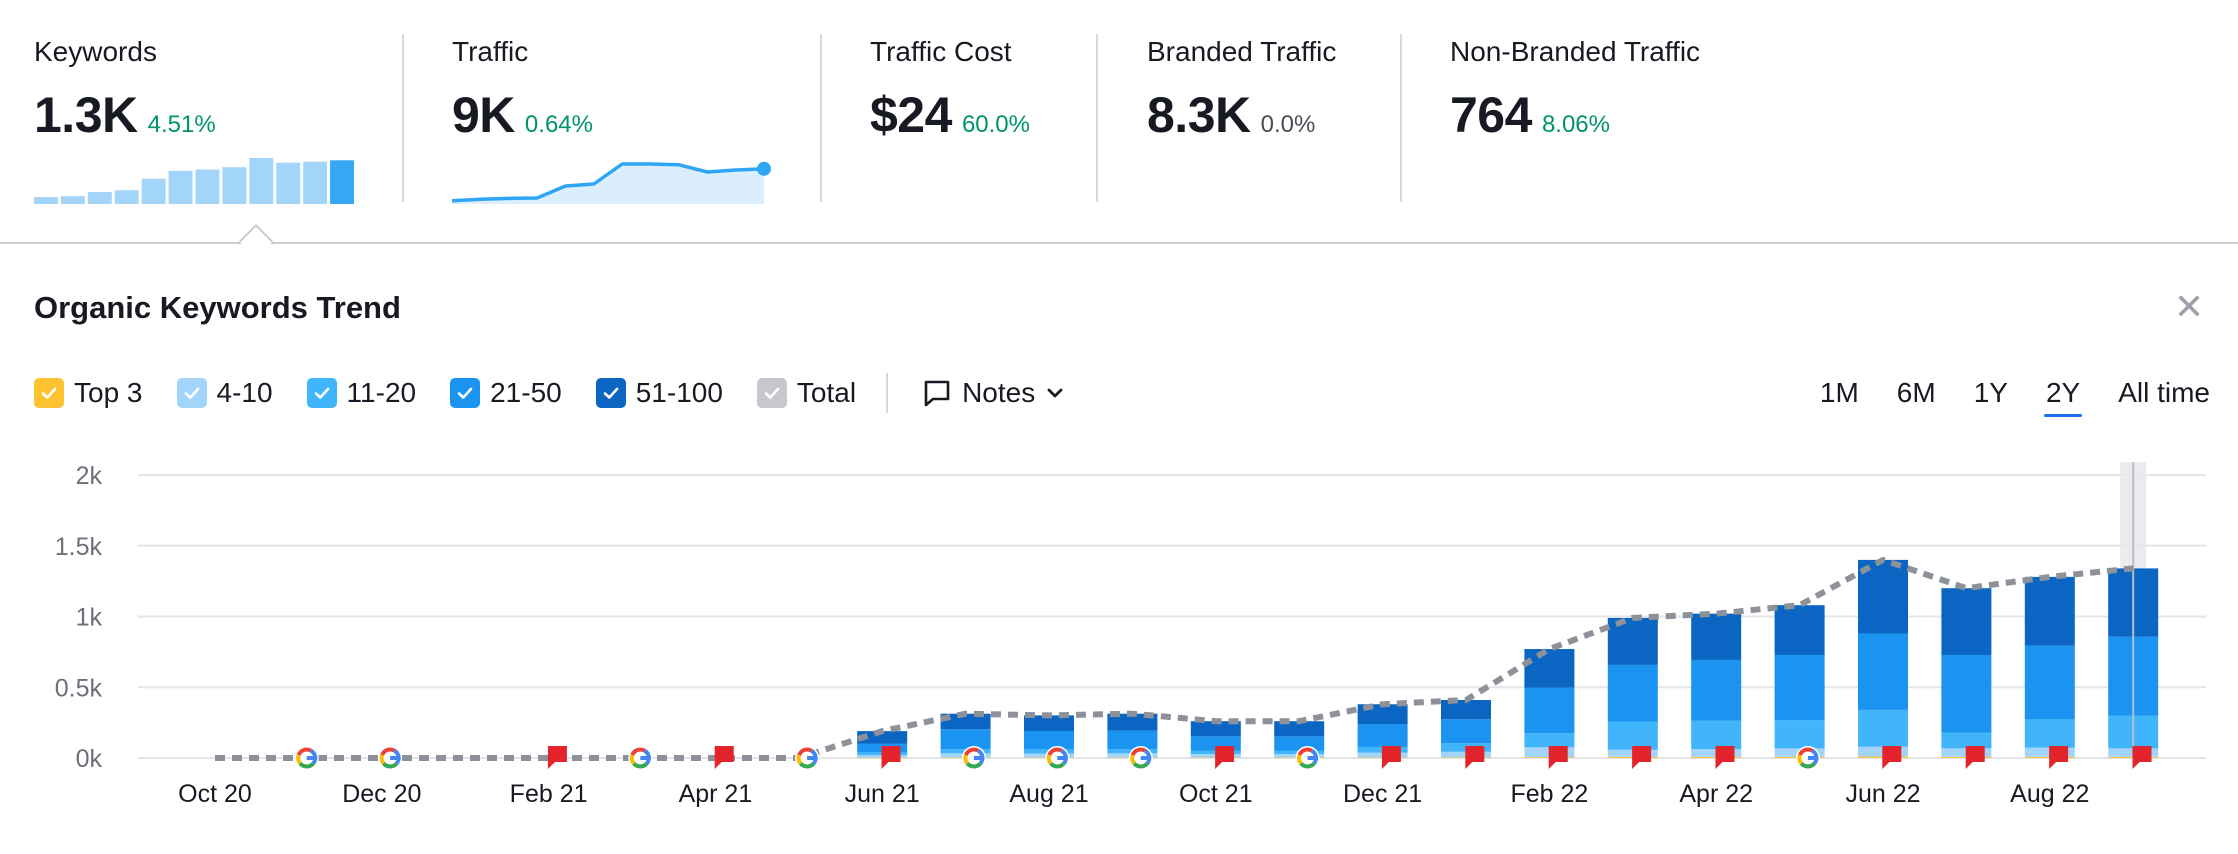 This screenshot has height=854, width=2238. Describe the element at coordinates (224, 393) in the screenshot. I see `legend-4-10: 4-10` at that location.